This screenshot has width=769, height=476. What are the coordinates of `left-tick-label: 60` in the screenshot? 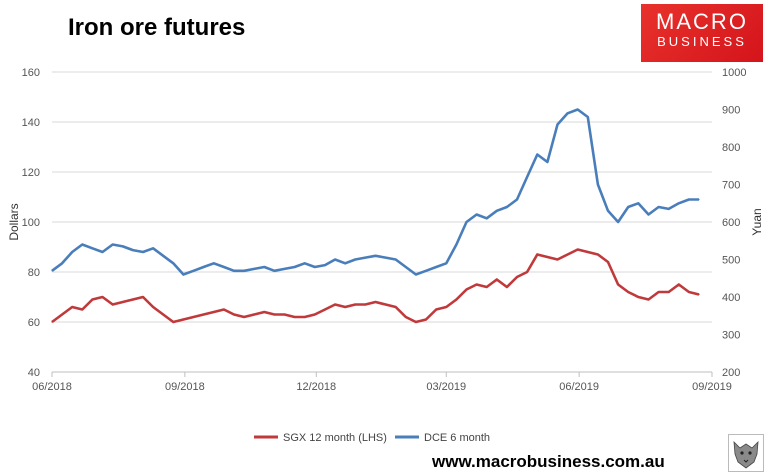 It's located at (34, 323).